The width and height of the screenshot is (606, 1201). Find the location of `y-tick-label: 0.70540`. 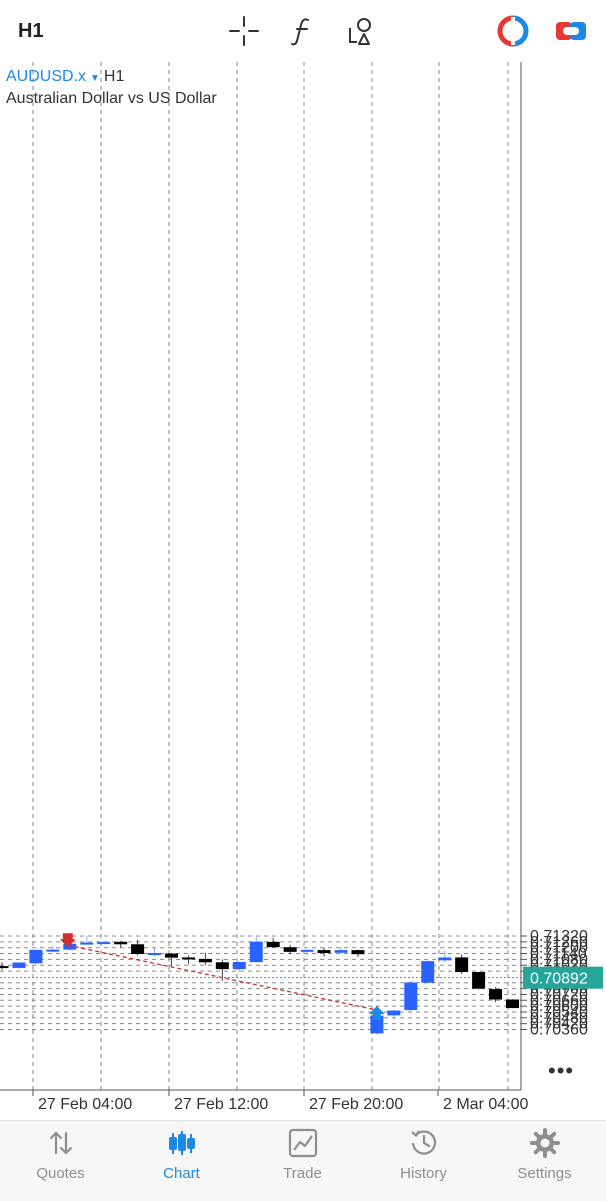

y-tick-label: 0.70540 is located at coordinates (559, 1012).